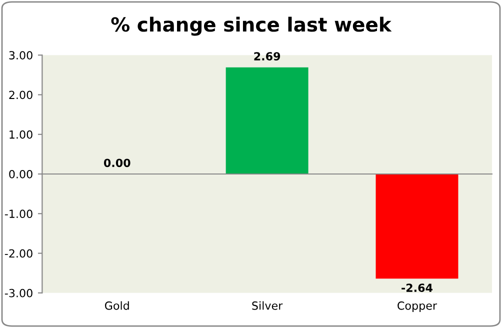  Describe the element at coordinates (18, 293) in the screenshot. I see `y-tick-label: -3.00` at that location.